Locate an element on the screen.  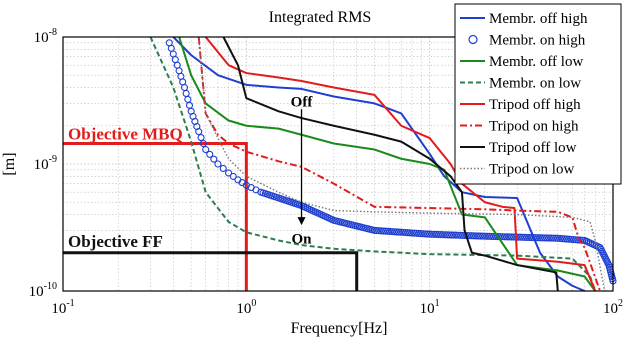
off-on-arrow-head is located at coordinates (301, 221).